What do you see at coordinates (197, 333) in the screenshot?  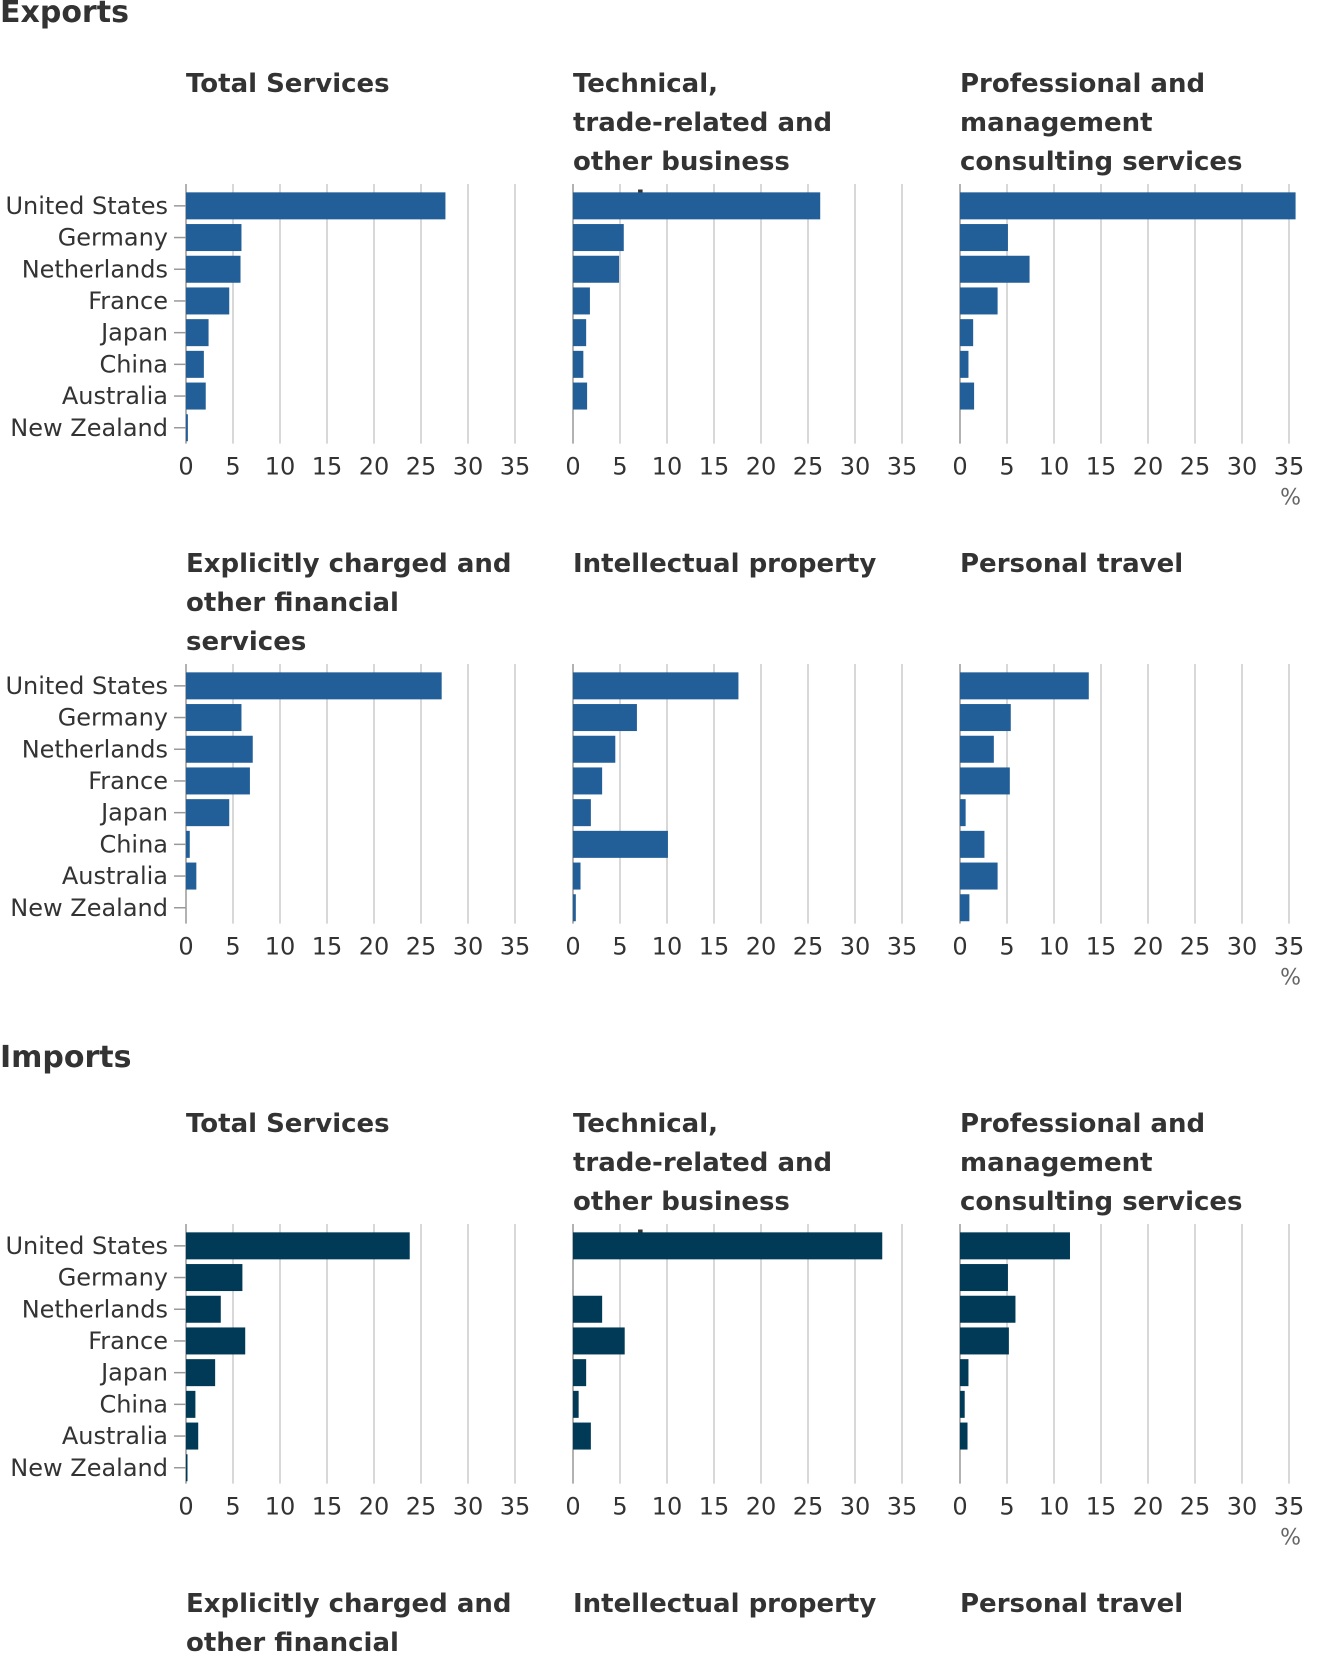 I see `exports-total-services-bar-japan` at bounding box center [197, 333].